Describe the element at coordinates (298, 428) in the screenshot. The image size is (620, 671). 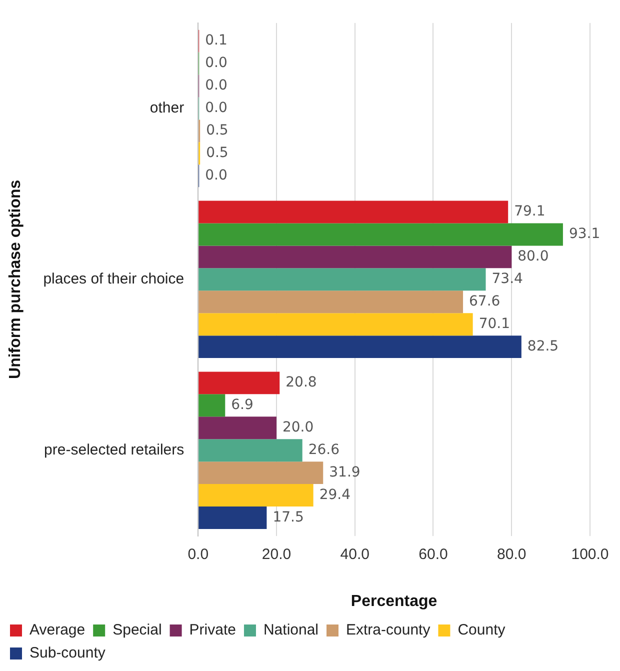
I see `data-label: 20.0` at that location.